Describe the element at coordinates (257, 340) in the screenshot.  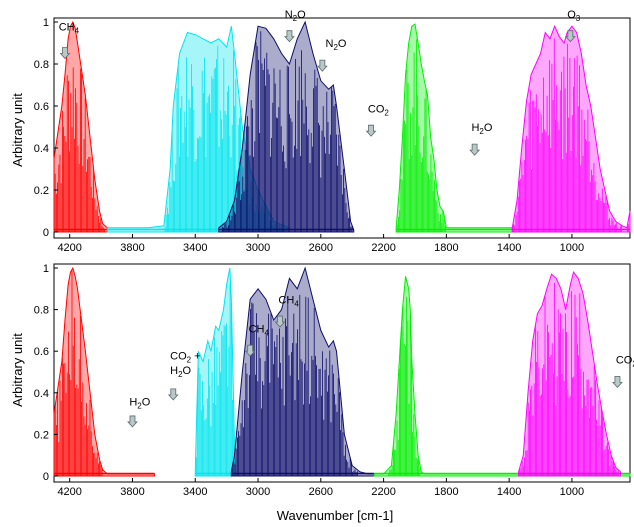
I see `annotation-3: CH4` at that location.